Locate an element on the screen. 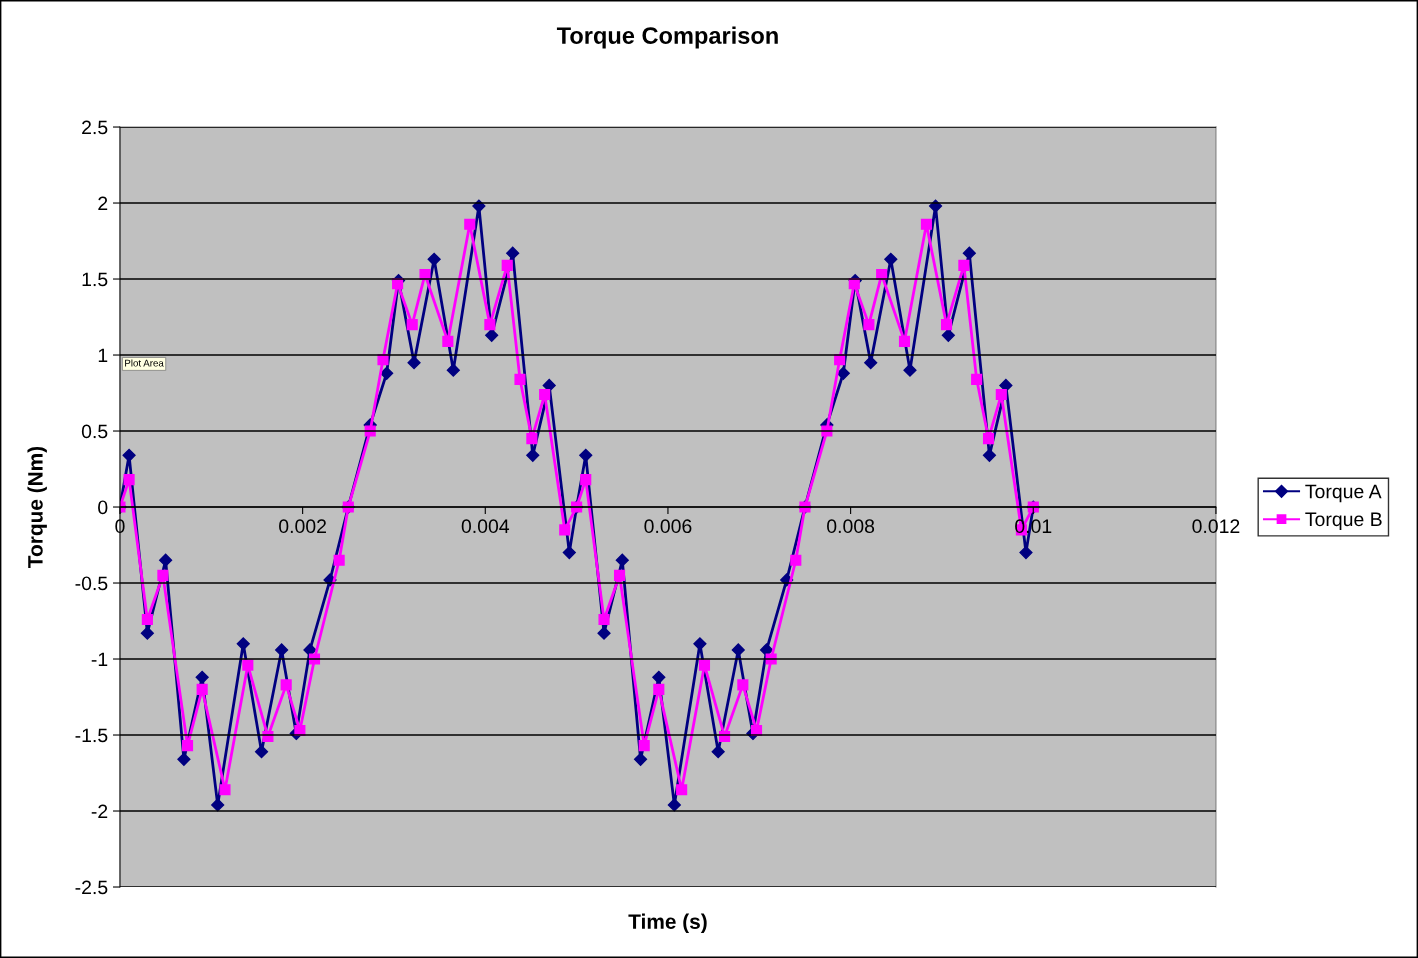 The height and width of the screenshot is (958, 1418). annotation: Plot Area is located at coordinates (144, 363).